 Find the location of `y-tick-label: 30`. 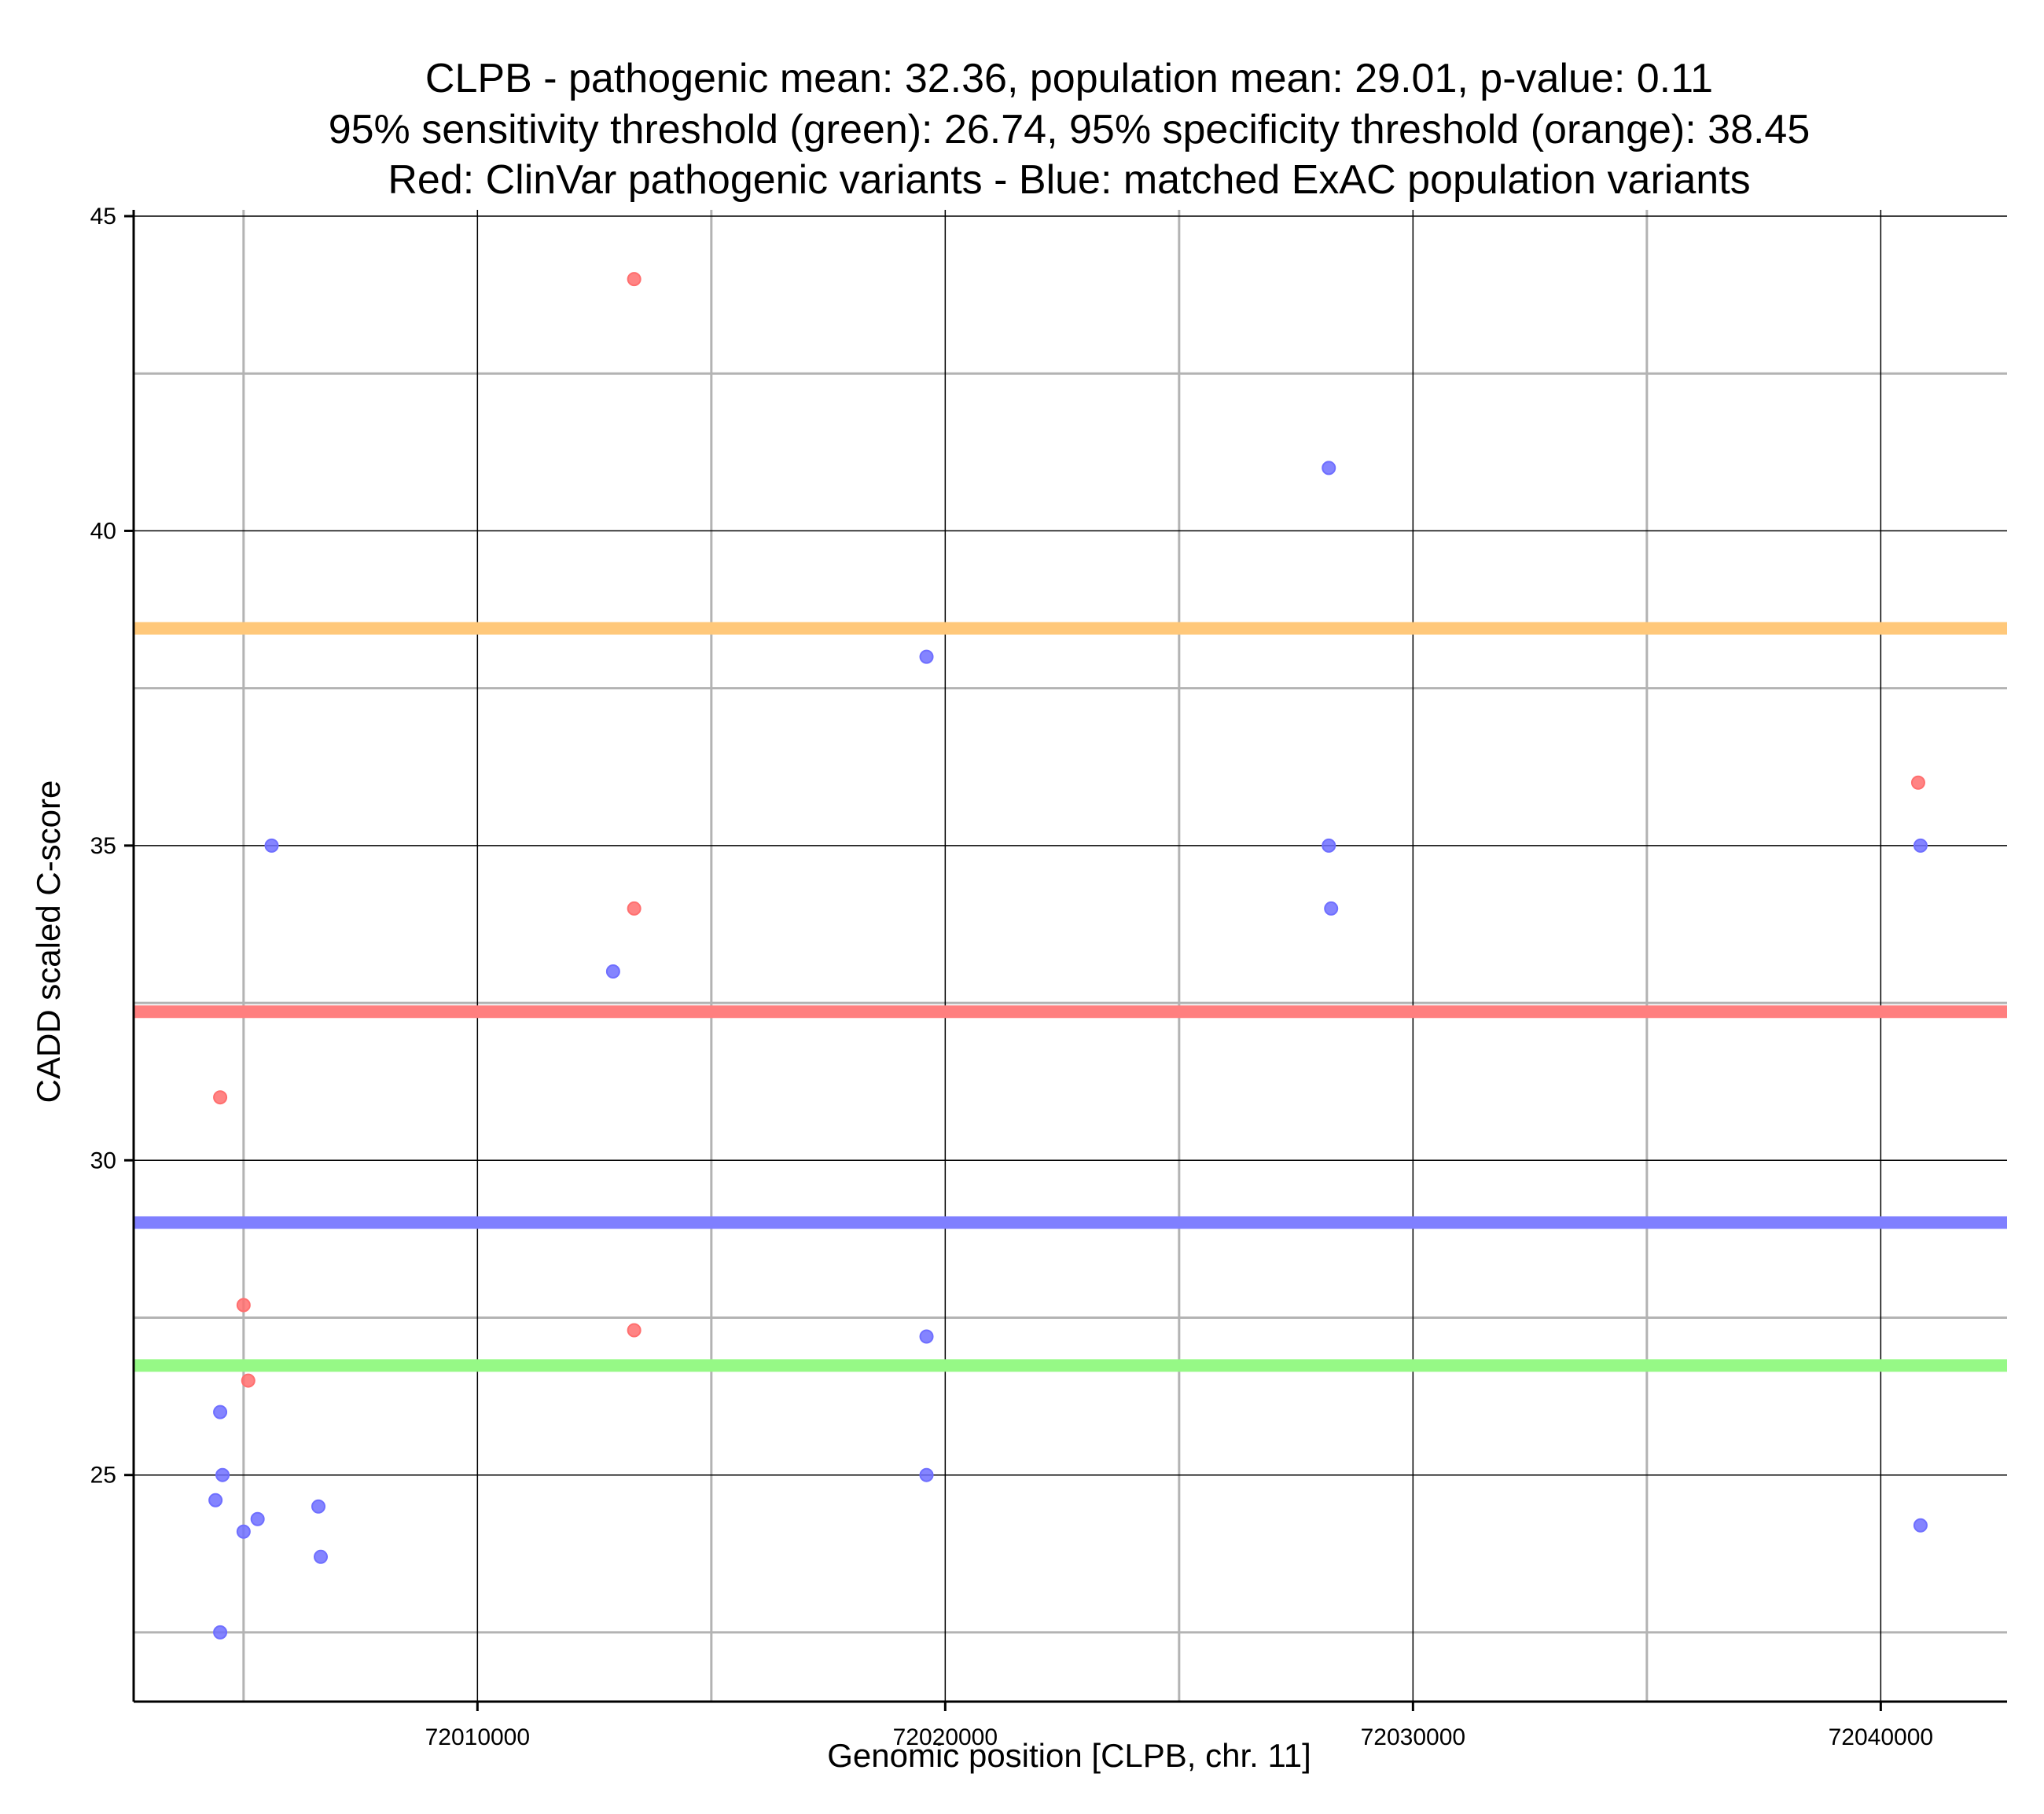

y-tick-label: 30 is located at coordinates (103, 1160).